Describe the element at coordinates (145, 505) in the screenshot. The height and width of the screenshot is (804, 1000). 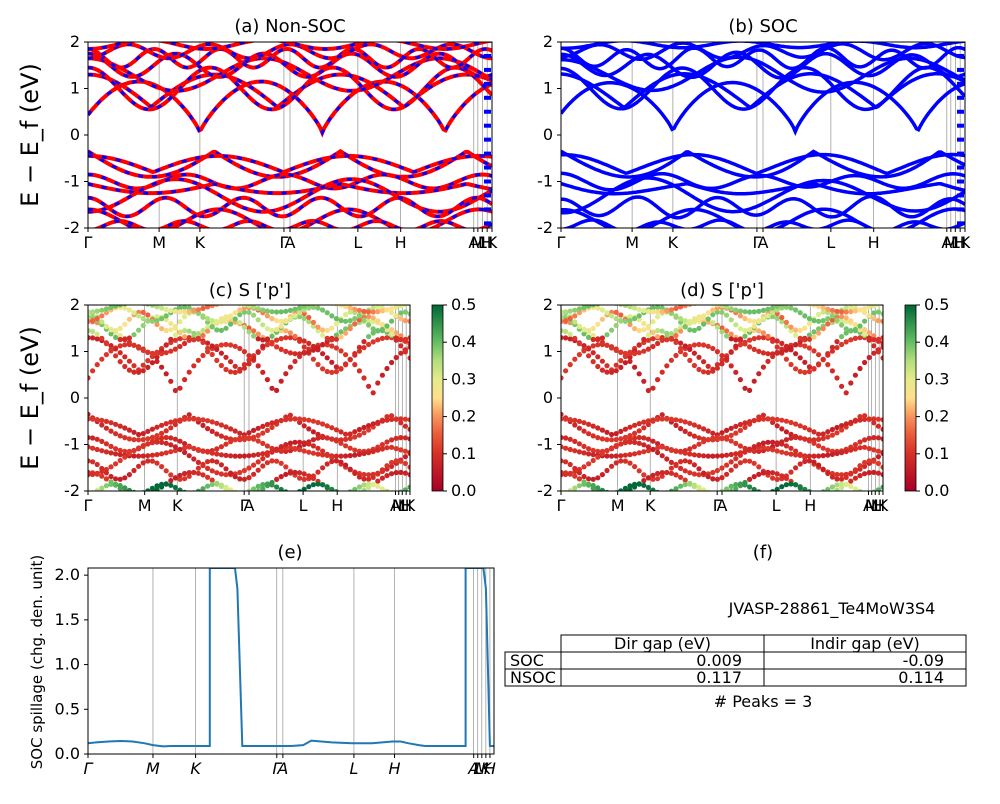
I see `x-tick-label: M` at that location.